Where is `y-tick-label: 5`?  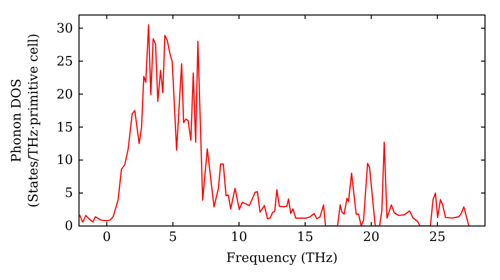
y-tick-label: 5 is located at coordinates (68, 194).